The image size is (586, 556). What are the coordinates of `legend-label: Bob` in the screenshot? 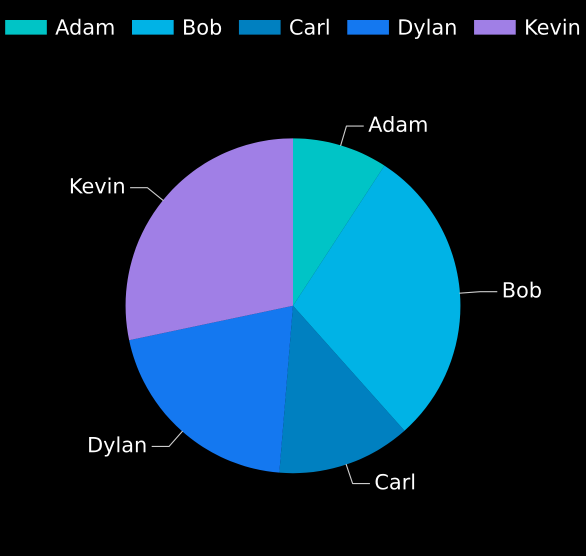 It's located at (203, 26).